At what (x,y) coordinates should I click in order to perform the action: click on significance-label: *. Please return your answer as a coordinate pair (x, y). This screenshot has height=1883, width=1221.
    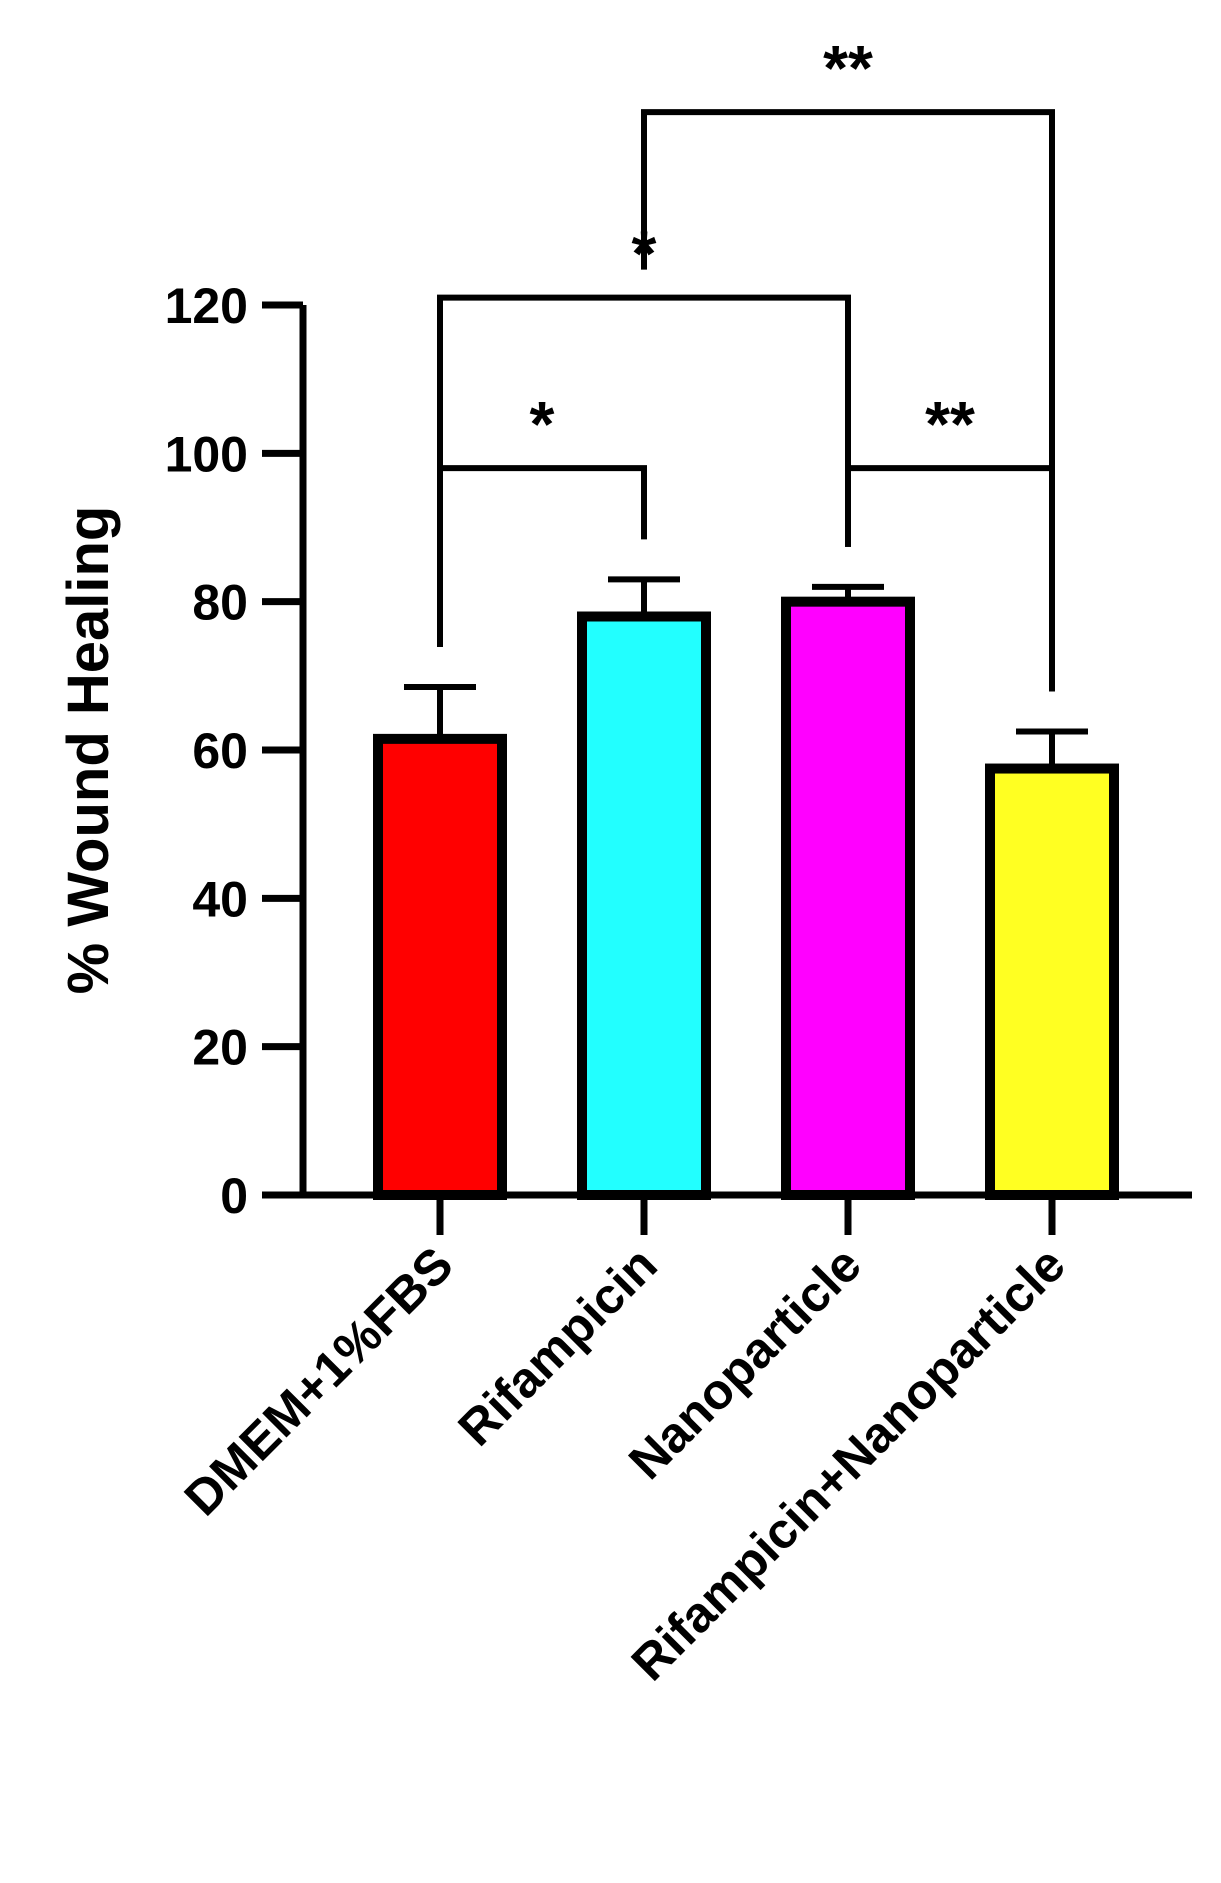
    Looking at the image, I should click on (542, 424).